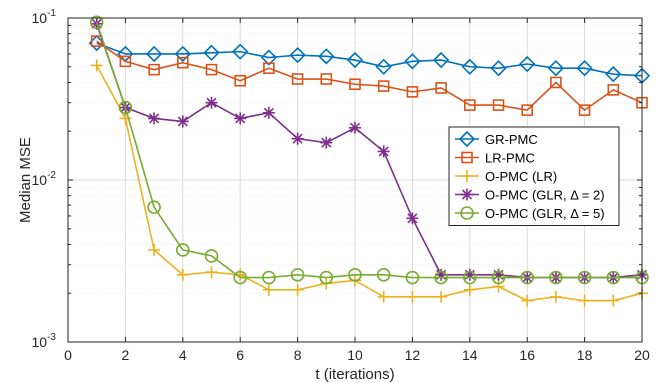  I want to click on legend-label: GR-PMC, so click(511, 139).